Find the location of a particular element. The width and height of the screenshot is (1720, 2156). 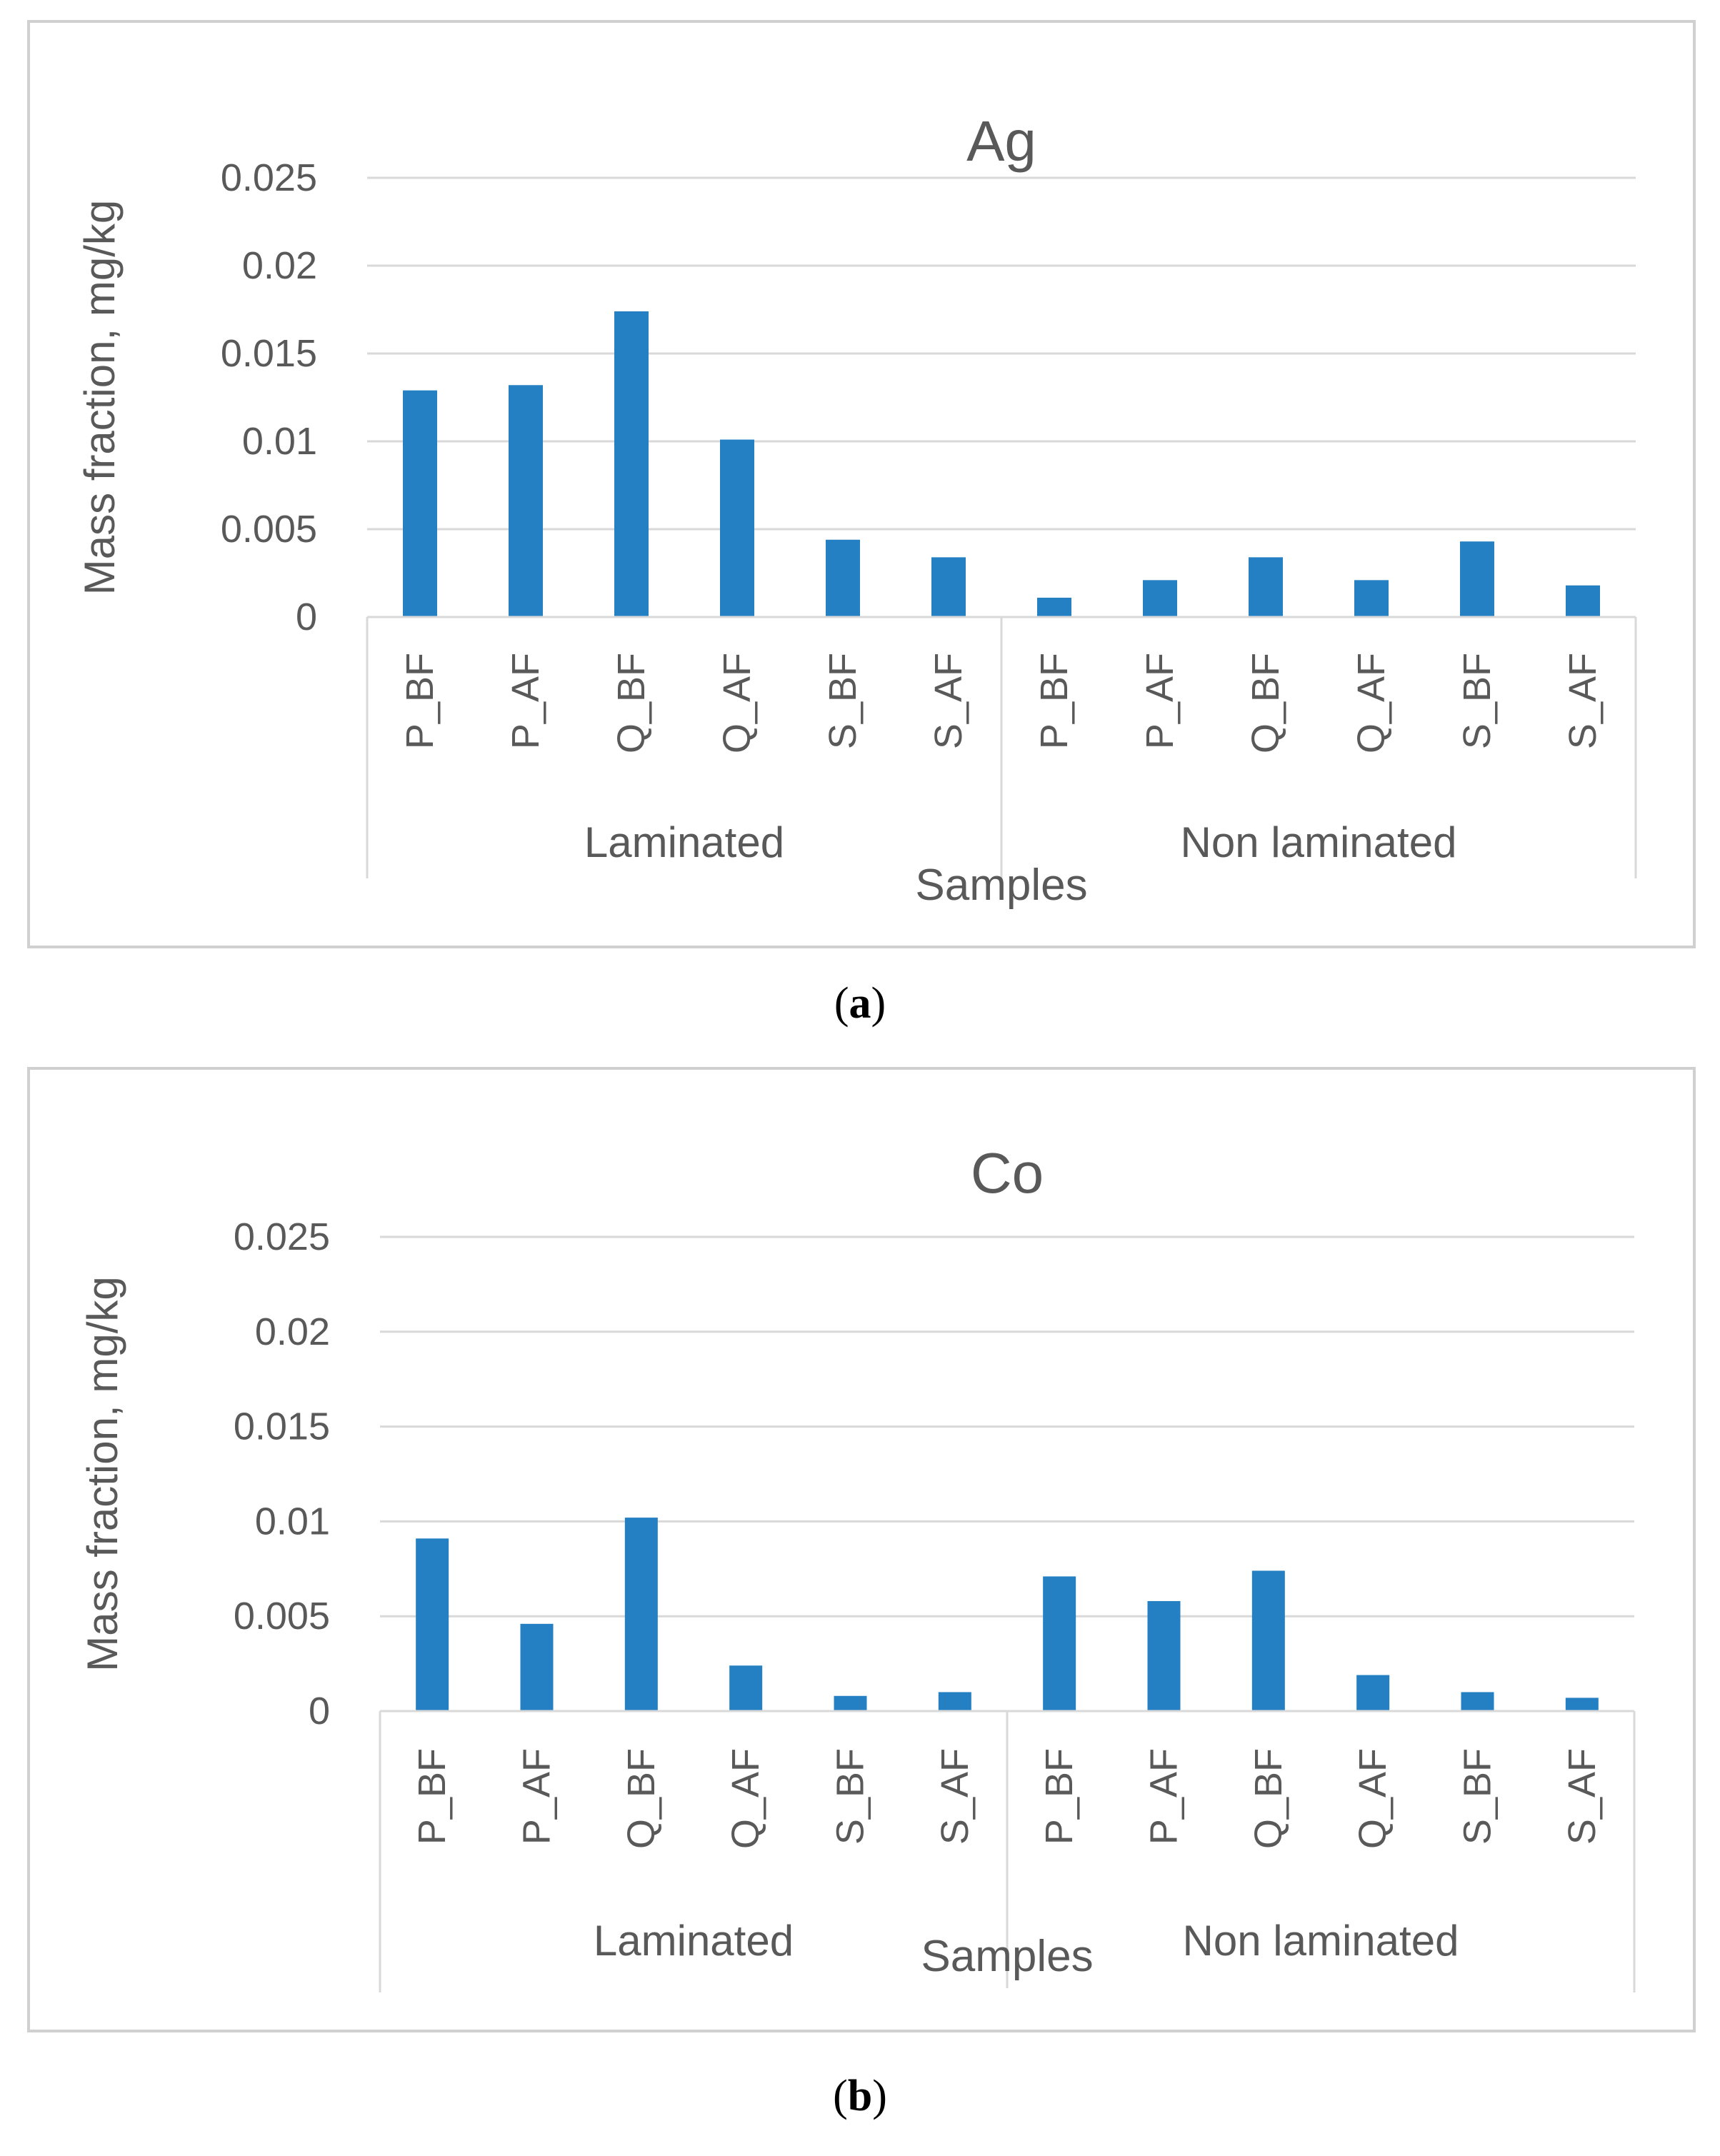

ag-ytick-label: 0 is located at coordinates (306, 617).